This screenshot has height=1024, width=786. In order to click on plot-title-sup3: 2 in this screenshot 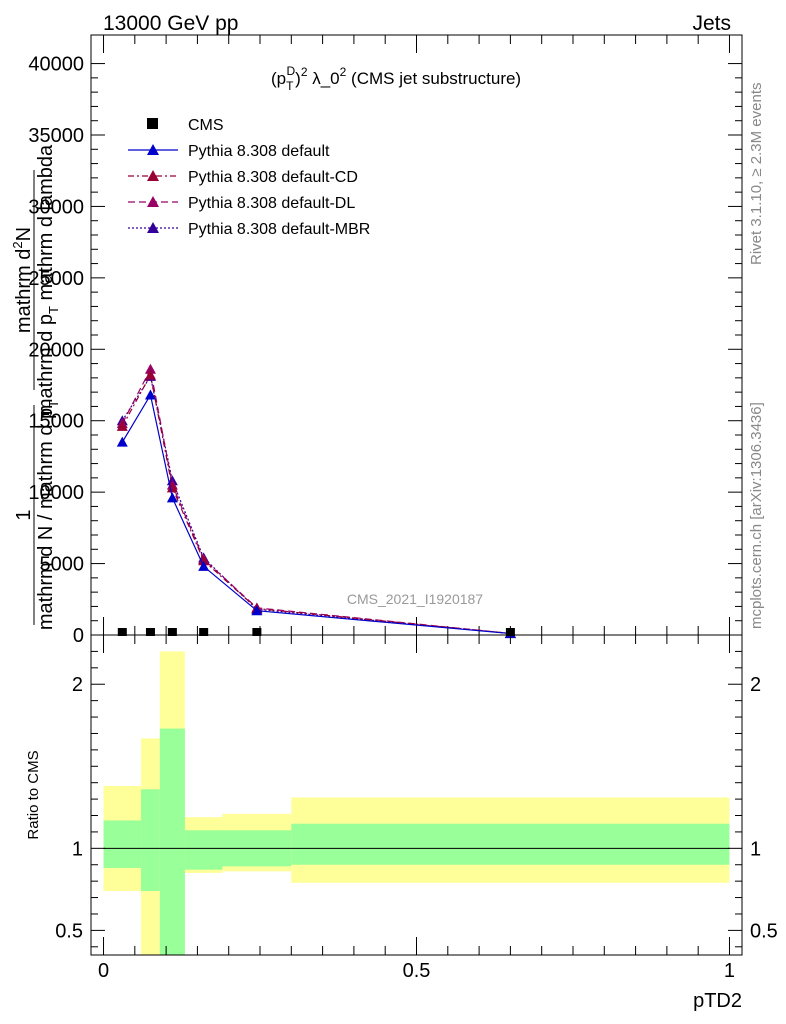, I will do `click(343, 72)`.